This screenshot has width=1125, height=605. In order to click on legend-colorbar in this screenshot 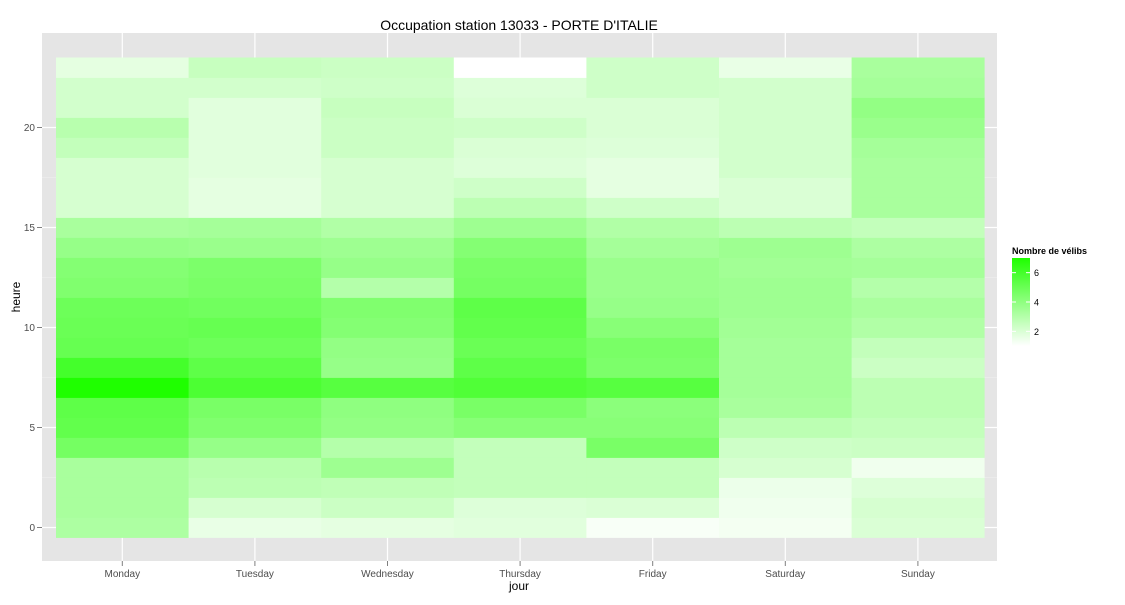, I will do `click(1021, 302)`.